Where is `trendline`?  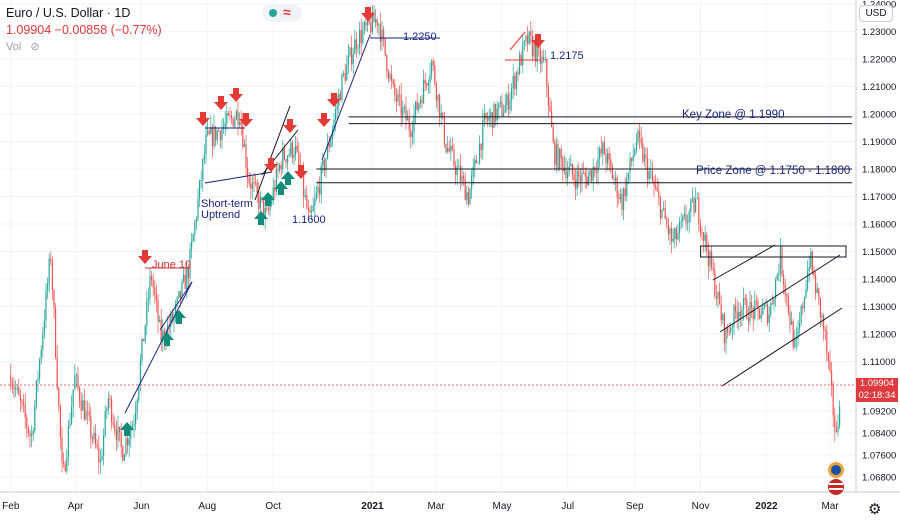
trendline is located at coordinates (517, 41).